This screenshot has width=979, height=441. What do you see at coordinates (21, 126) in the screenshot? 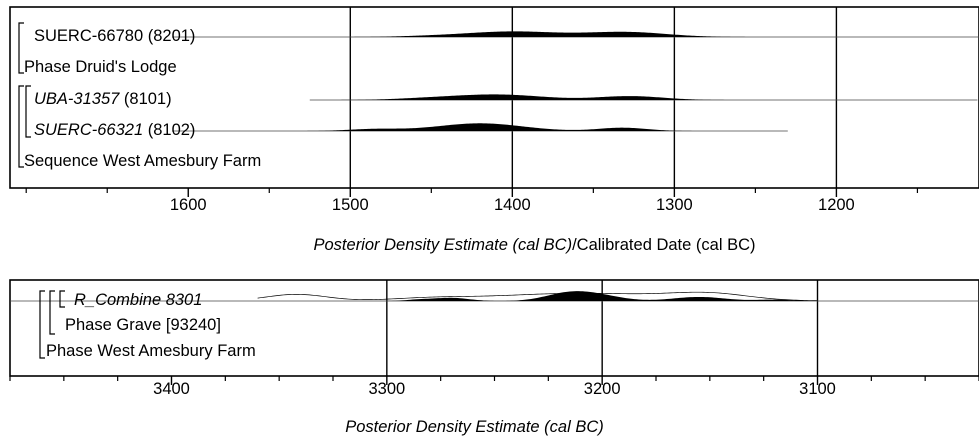
I see `bracket-sequence` at bounding box center [21, 126].